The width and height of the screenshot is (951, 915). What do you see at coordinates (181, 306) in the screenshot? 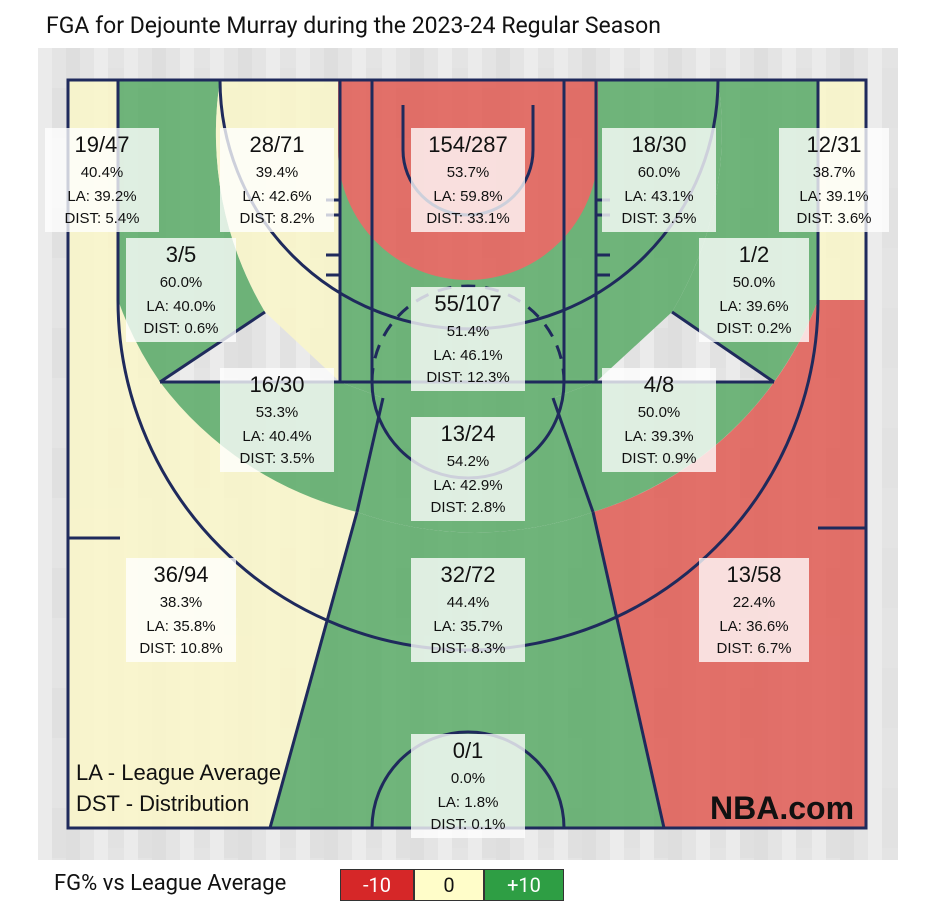
I see `zone-league-avg: LA: 40.0%` at bounding box center [181, 306].